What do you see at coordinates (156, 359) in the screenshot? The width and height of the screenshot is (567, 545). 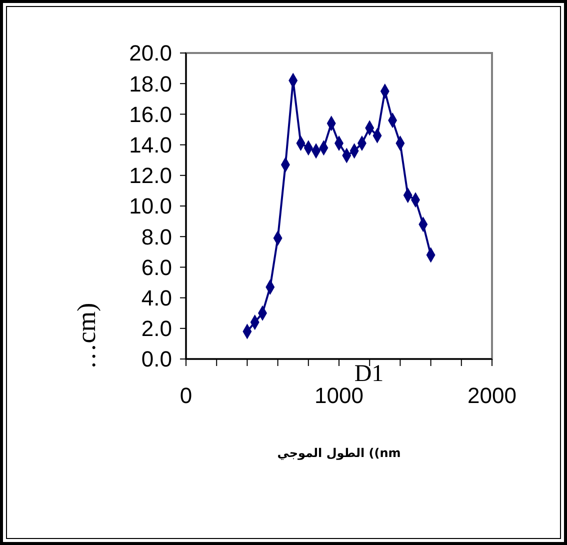 I see `y-tick-label: 0.0` at bounding box center [156, 359].